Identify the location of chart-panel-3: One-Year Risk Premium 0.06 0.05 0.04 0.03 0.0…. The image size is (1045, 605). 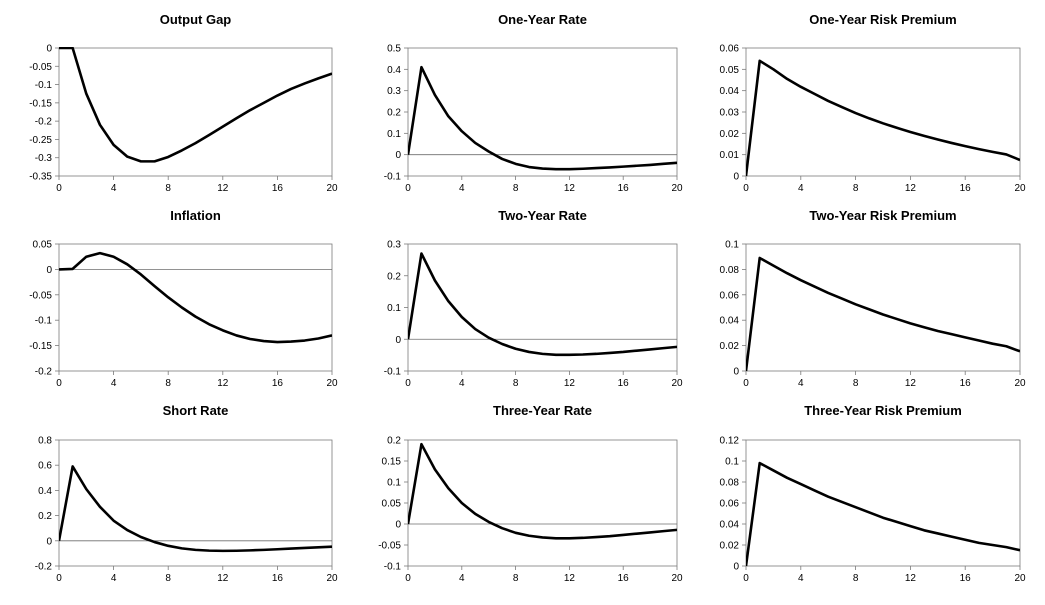
(873, 103).